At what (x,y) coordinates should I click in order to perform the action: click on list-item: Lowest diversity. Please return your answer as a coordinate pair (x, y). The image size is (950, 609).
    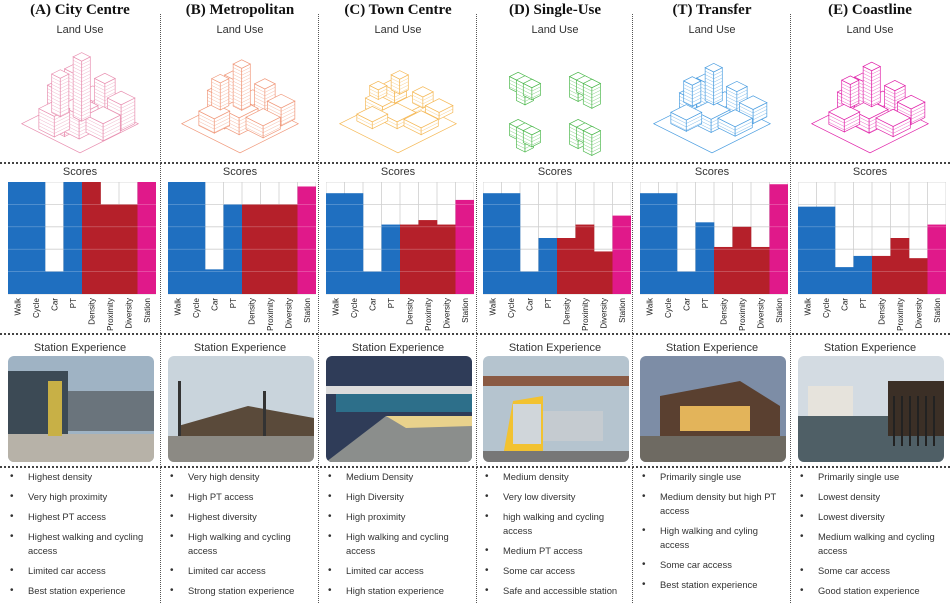
    Looking at the image, I should click on (872, 517).